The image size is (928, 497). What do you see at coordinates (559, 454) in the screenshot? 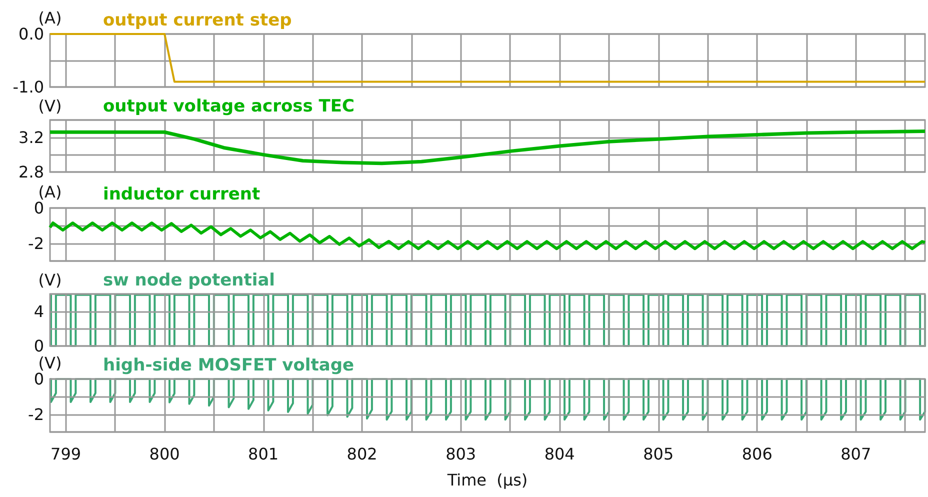
I see `x-tick-label: 804` at bounding box center [559, 454].